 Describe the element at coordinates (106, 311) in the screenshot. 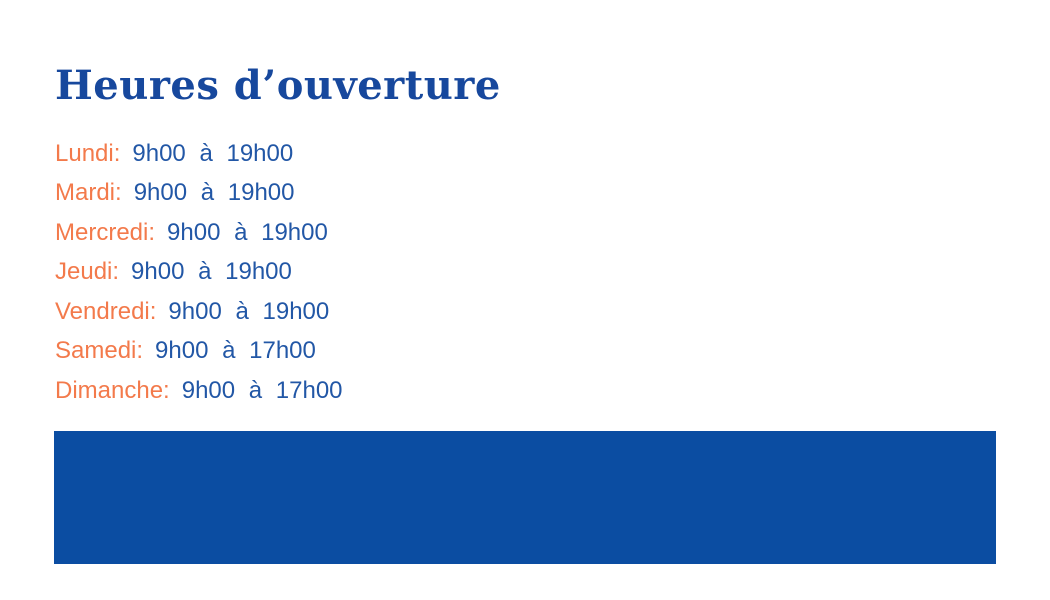

I see `day-label: Vendredi:` at that location.